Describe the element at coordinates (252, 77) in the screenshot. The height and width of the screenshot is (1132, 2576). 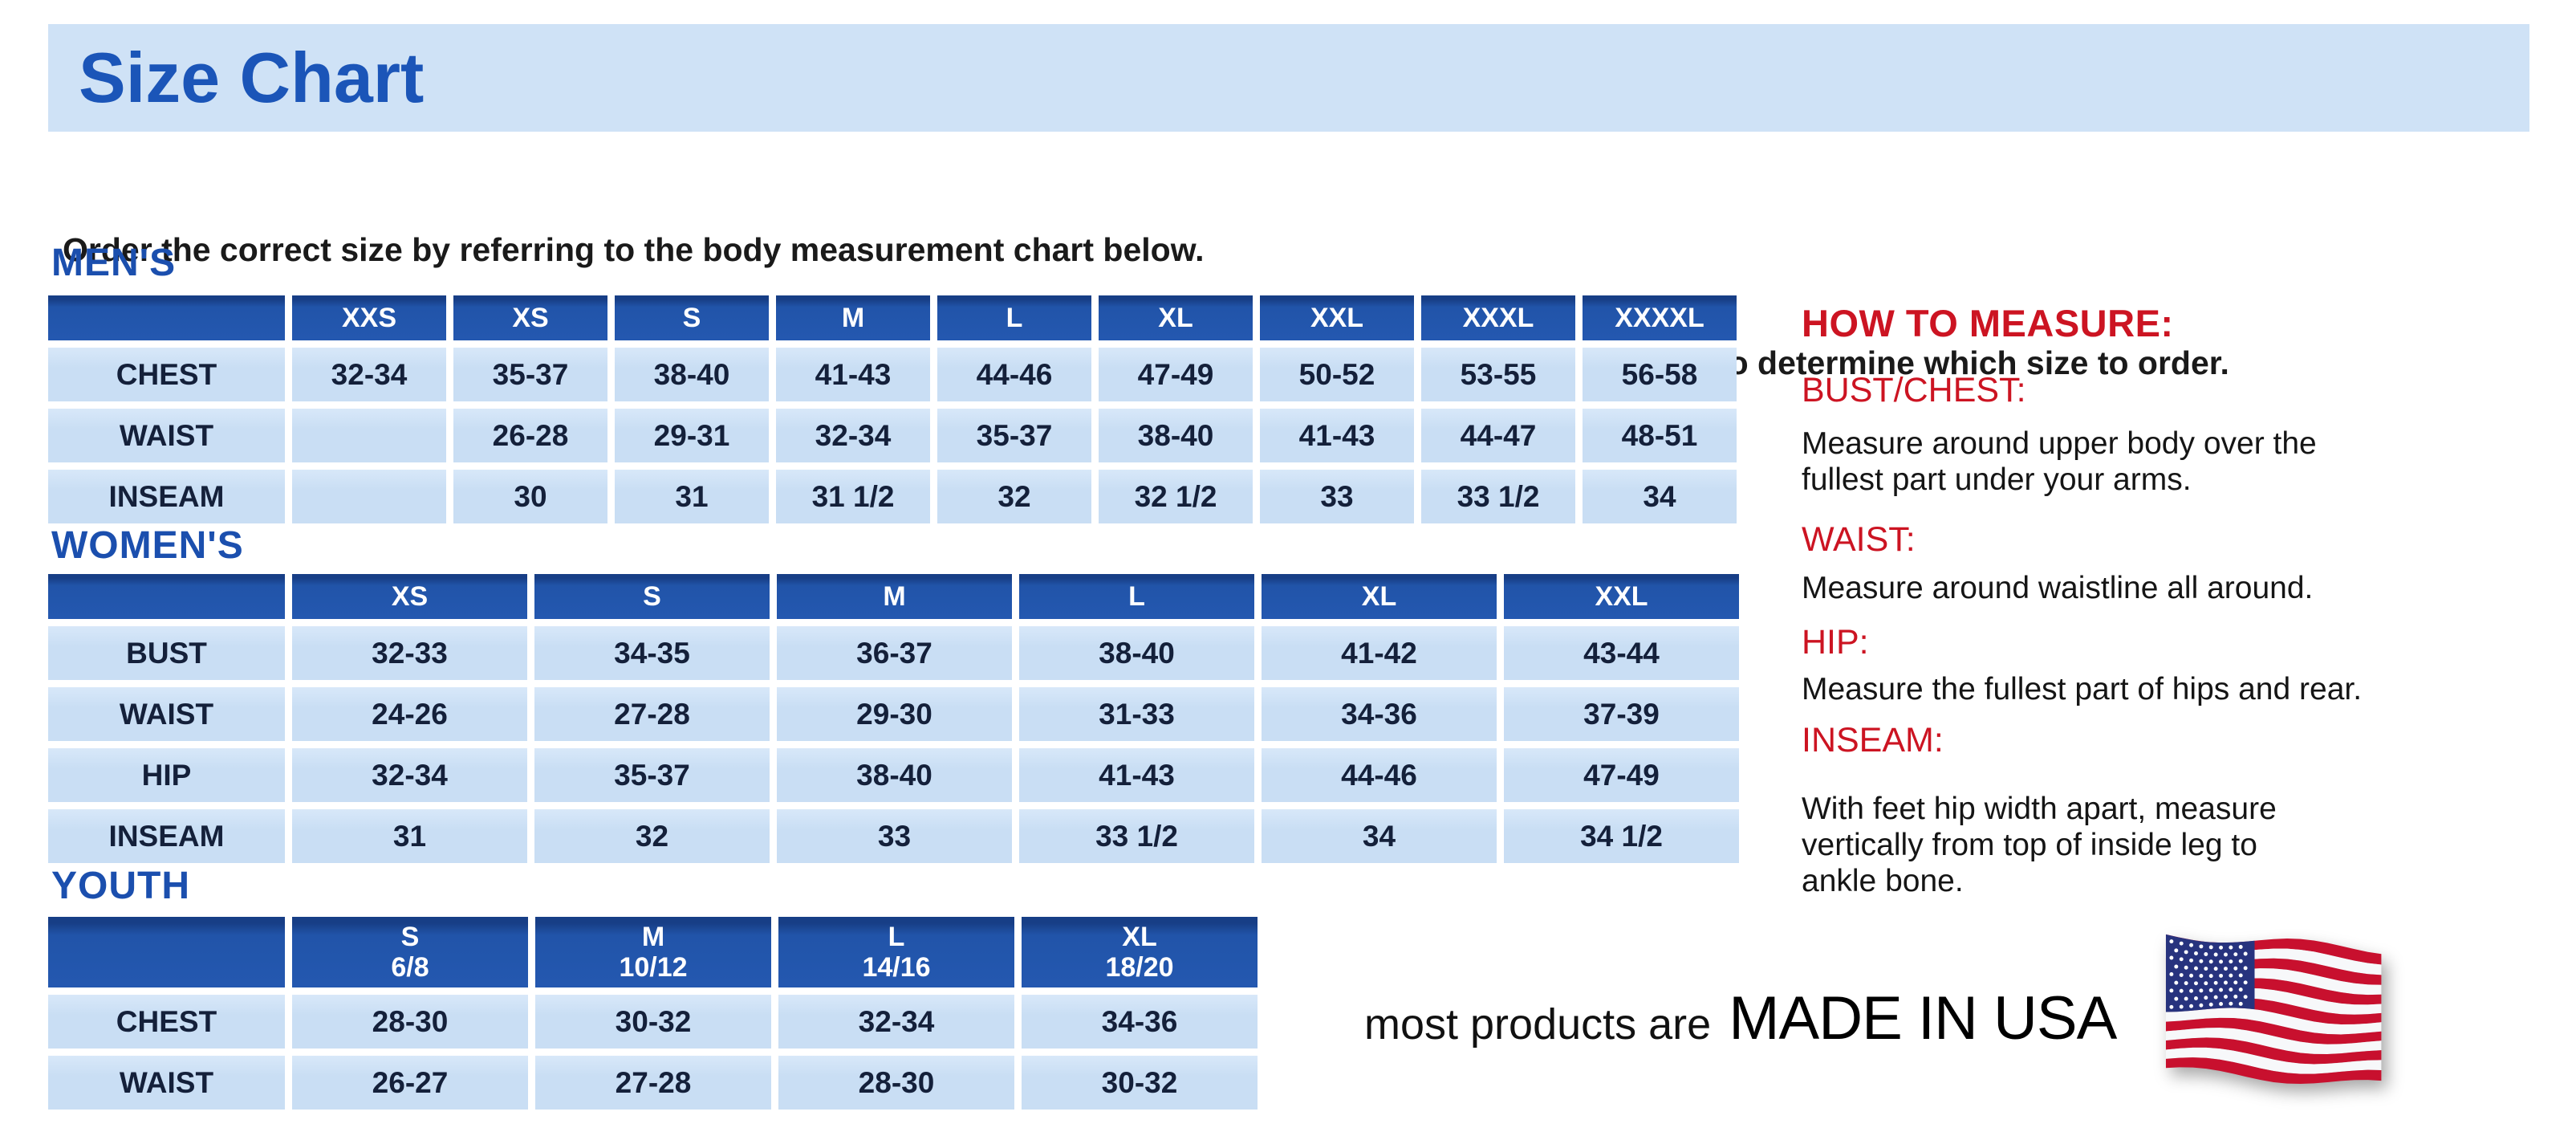
I see `page-title: Size Chart` at that location.